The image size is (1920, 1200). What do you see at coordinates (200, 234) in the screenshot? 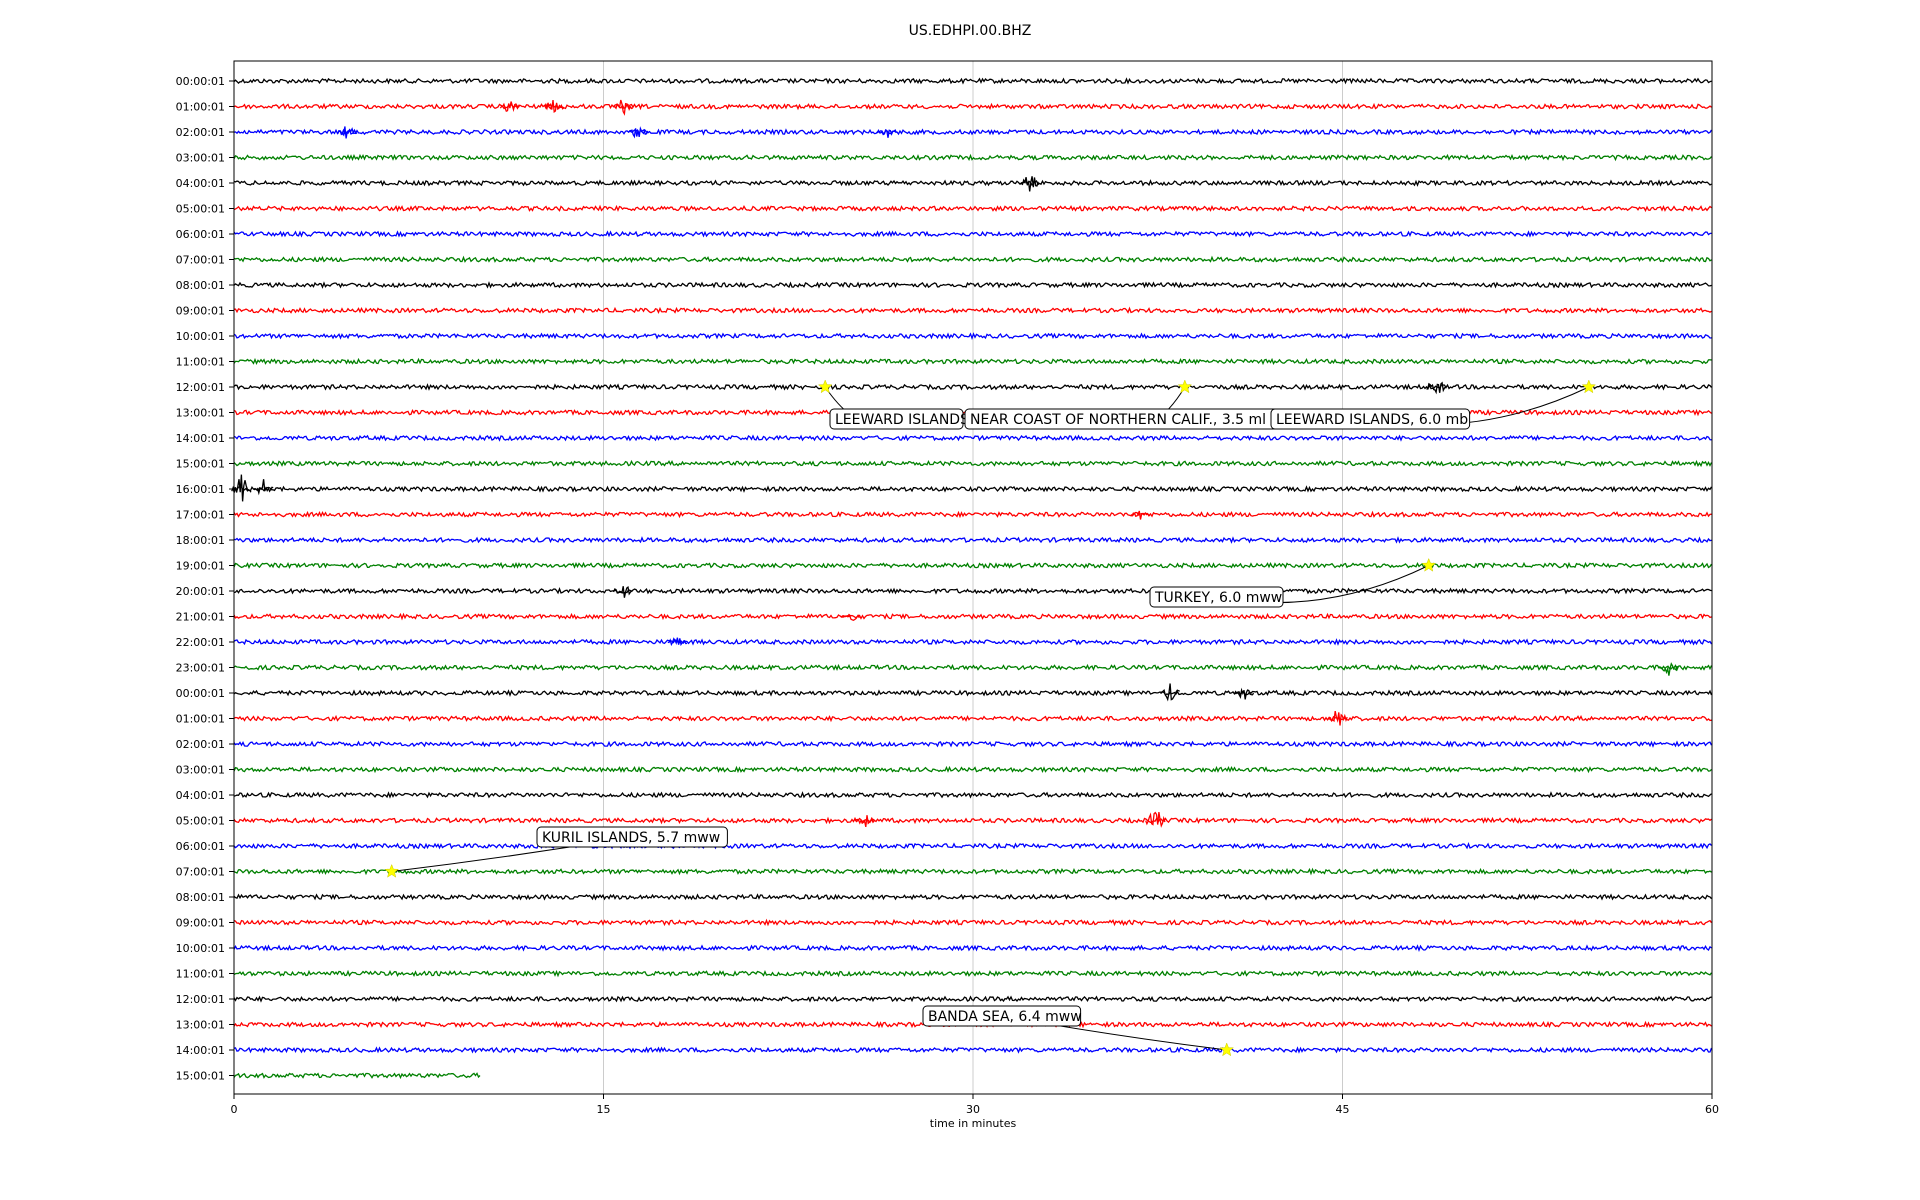
I see `y-tick-label: 06:00:01` at bounding box center [200, 234].